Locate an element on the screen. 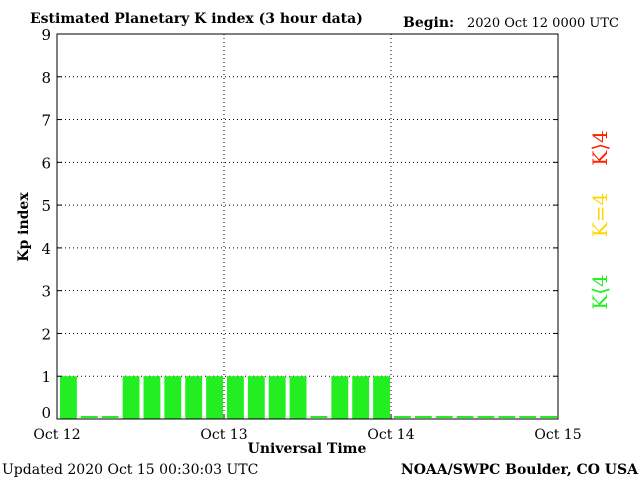 This screenshot has height=480, width=640. y-tick-label: 9 is located at coordinates (46, 35).